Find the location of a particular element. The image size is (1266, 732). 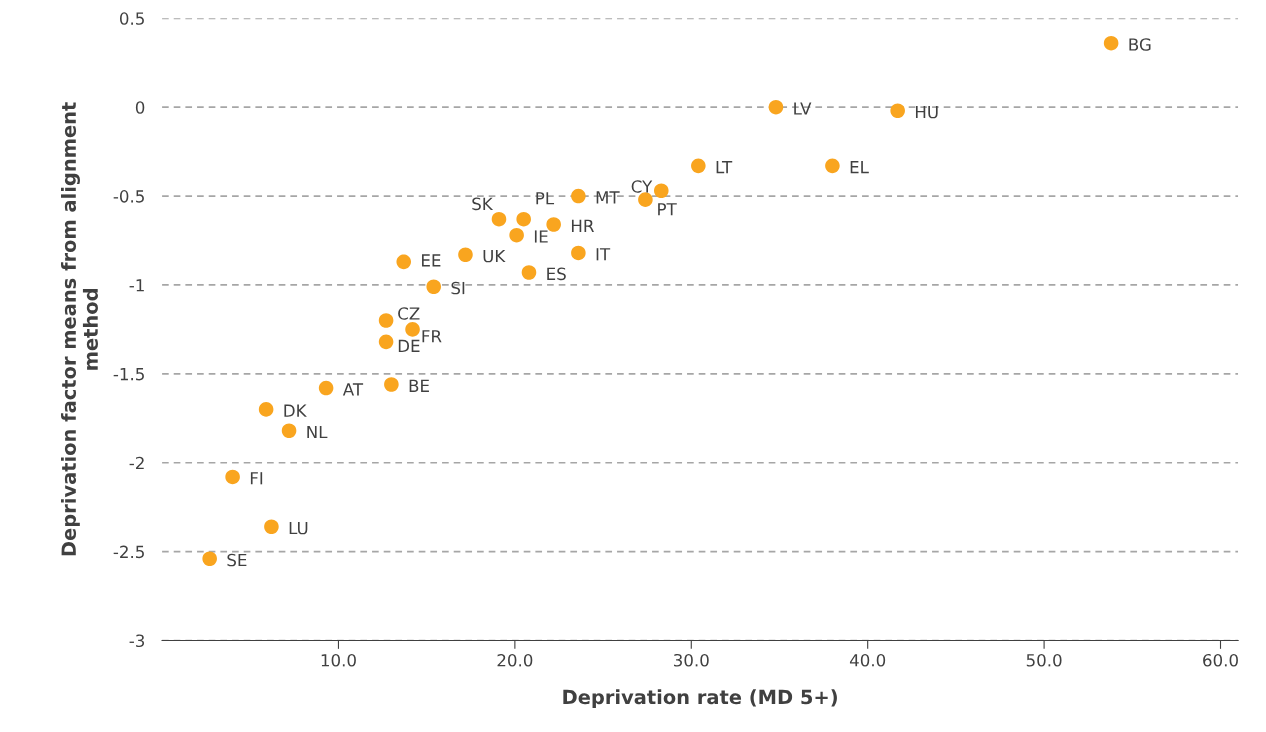

annotation: SK is located at coordinates (483, 204).